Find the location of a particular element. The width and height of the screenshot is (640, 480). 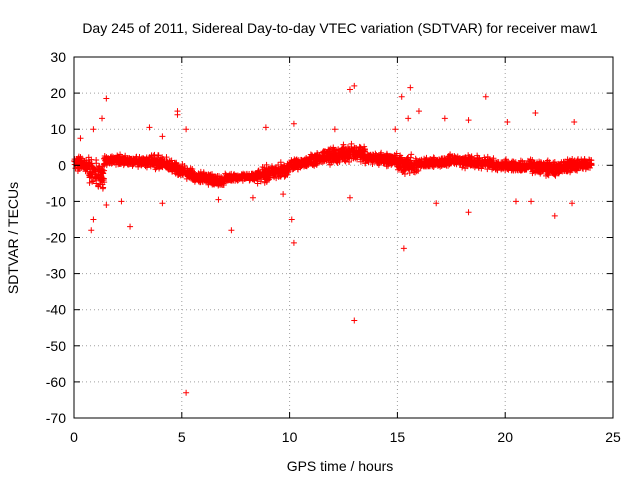

x-tick-label: 20 is located at coordinates (505, 437).